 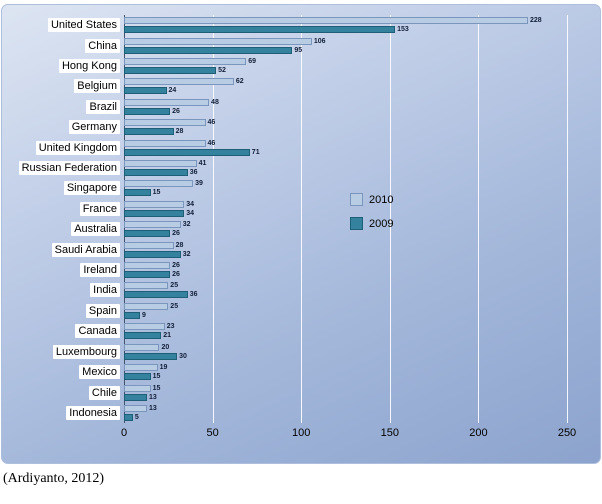 I want to click on category-label-cell: United States, so click(x=66, y=25).